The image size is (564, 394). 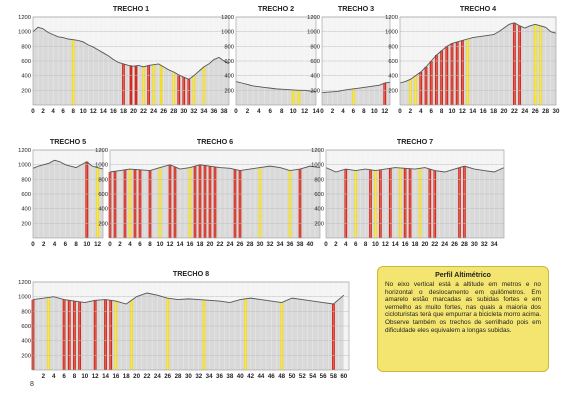 I want to click on x-tick-label: 50, so click(x=292, y=376).